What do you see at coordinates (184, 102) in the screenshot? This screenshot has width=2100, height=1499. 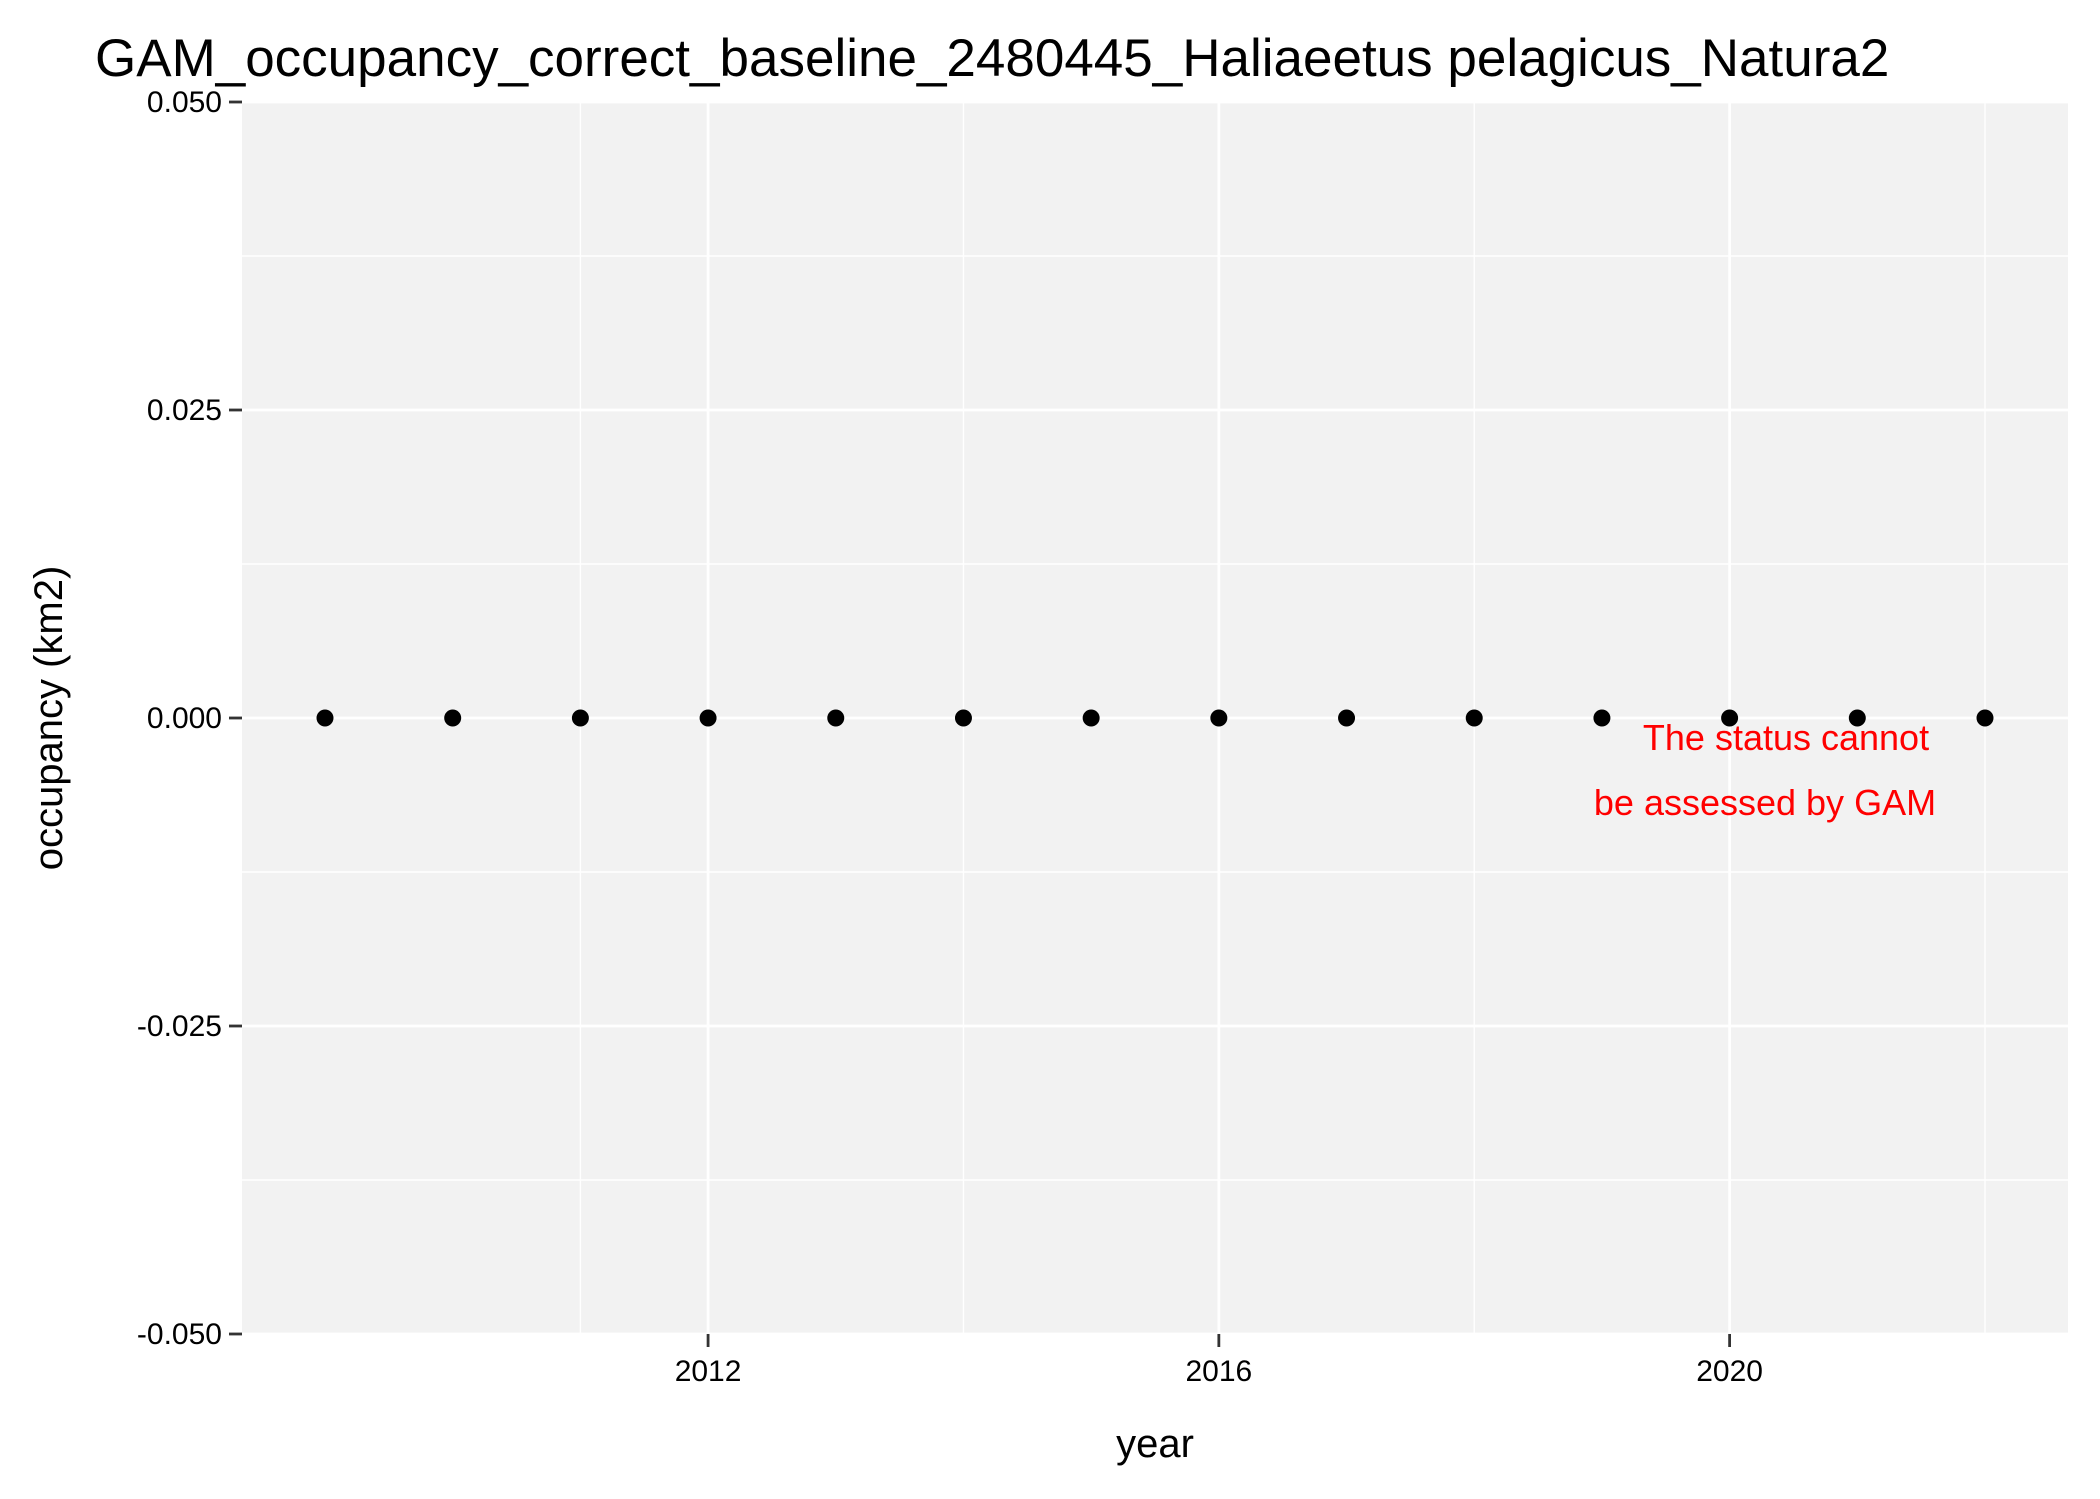 I see `y-tick-label: 0.050` at bounding box center [184, 102].